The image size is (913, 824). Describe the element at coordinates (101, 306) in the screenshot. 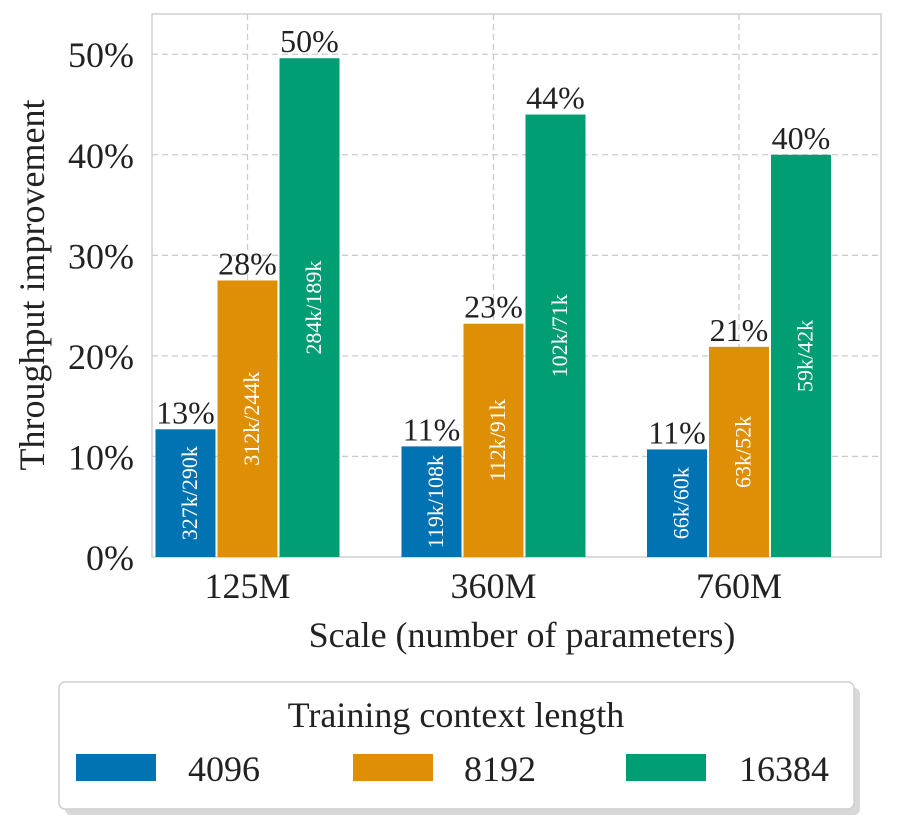

I see `y-ticks: 0% 10% 20% 30% 40% 50%` at that location.